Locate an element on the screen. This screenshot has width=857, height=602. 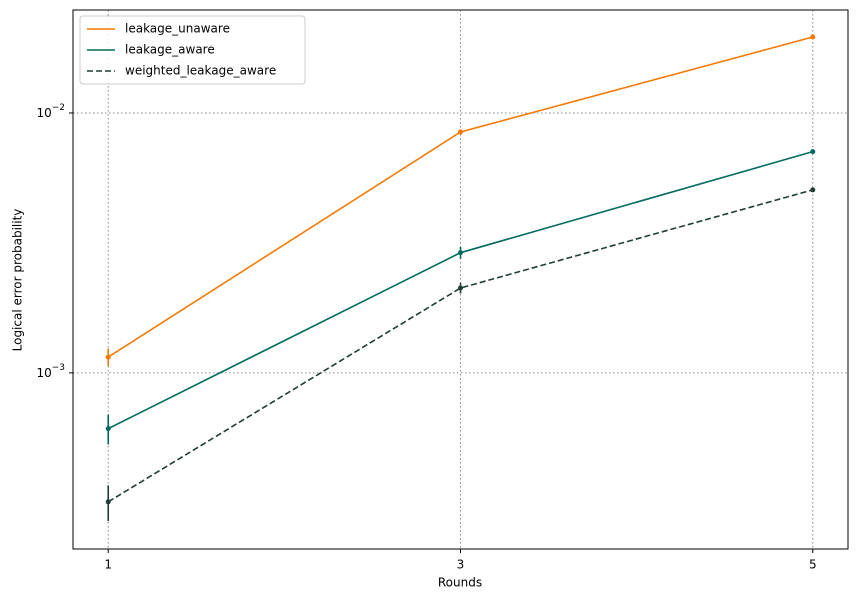
legend-box is located at coordinates (192, 50).